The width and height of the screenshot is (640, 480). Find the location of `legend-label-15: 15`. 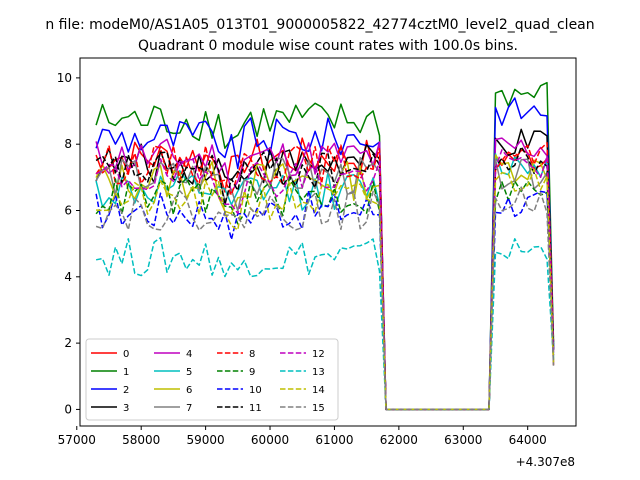

legend-label-15: 15 is located at coordinates (318, 408).